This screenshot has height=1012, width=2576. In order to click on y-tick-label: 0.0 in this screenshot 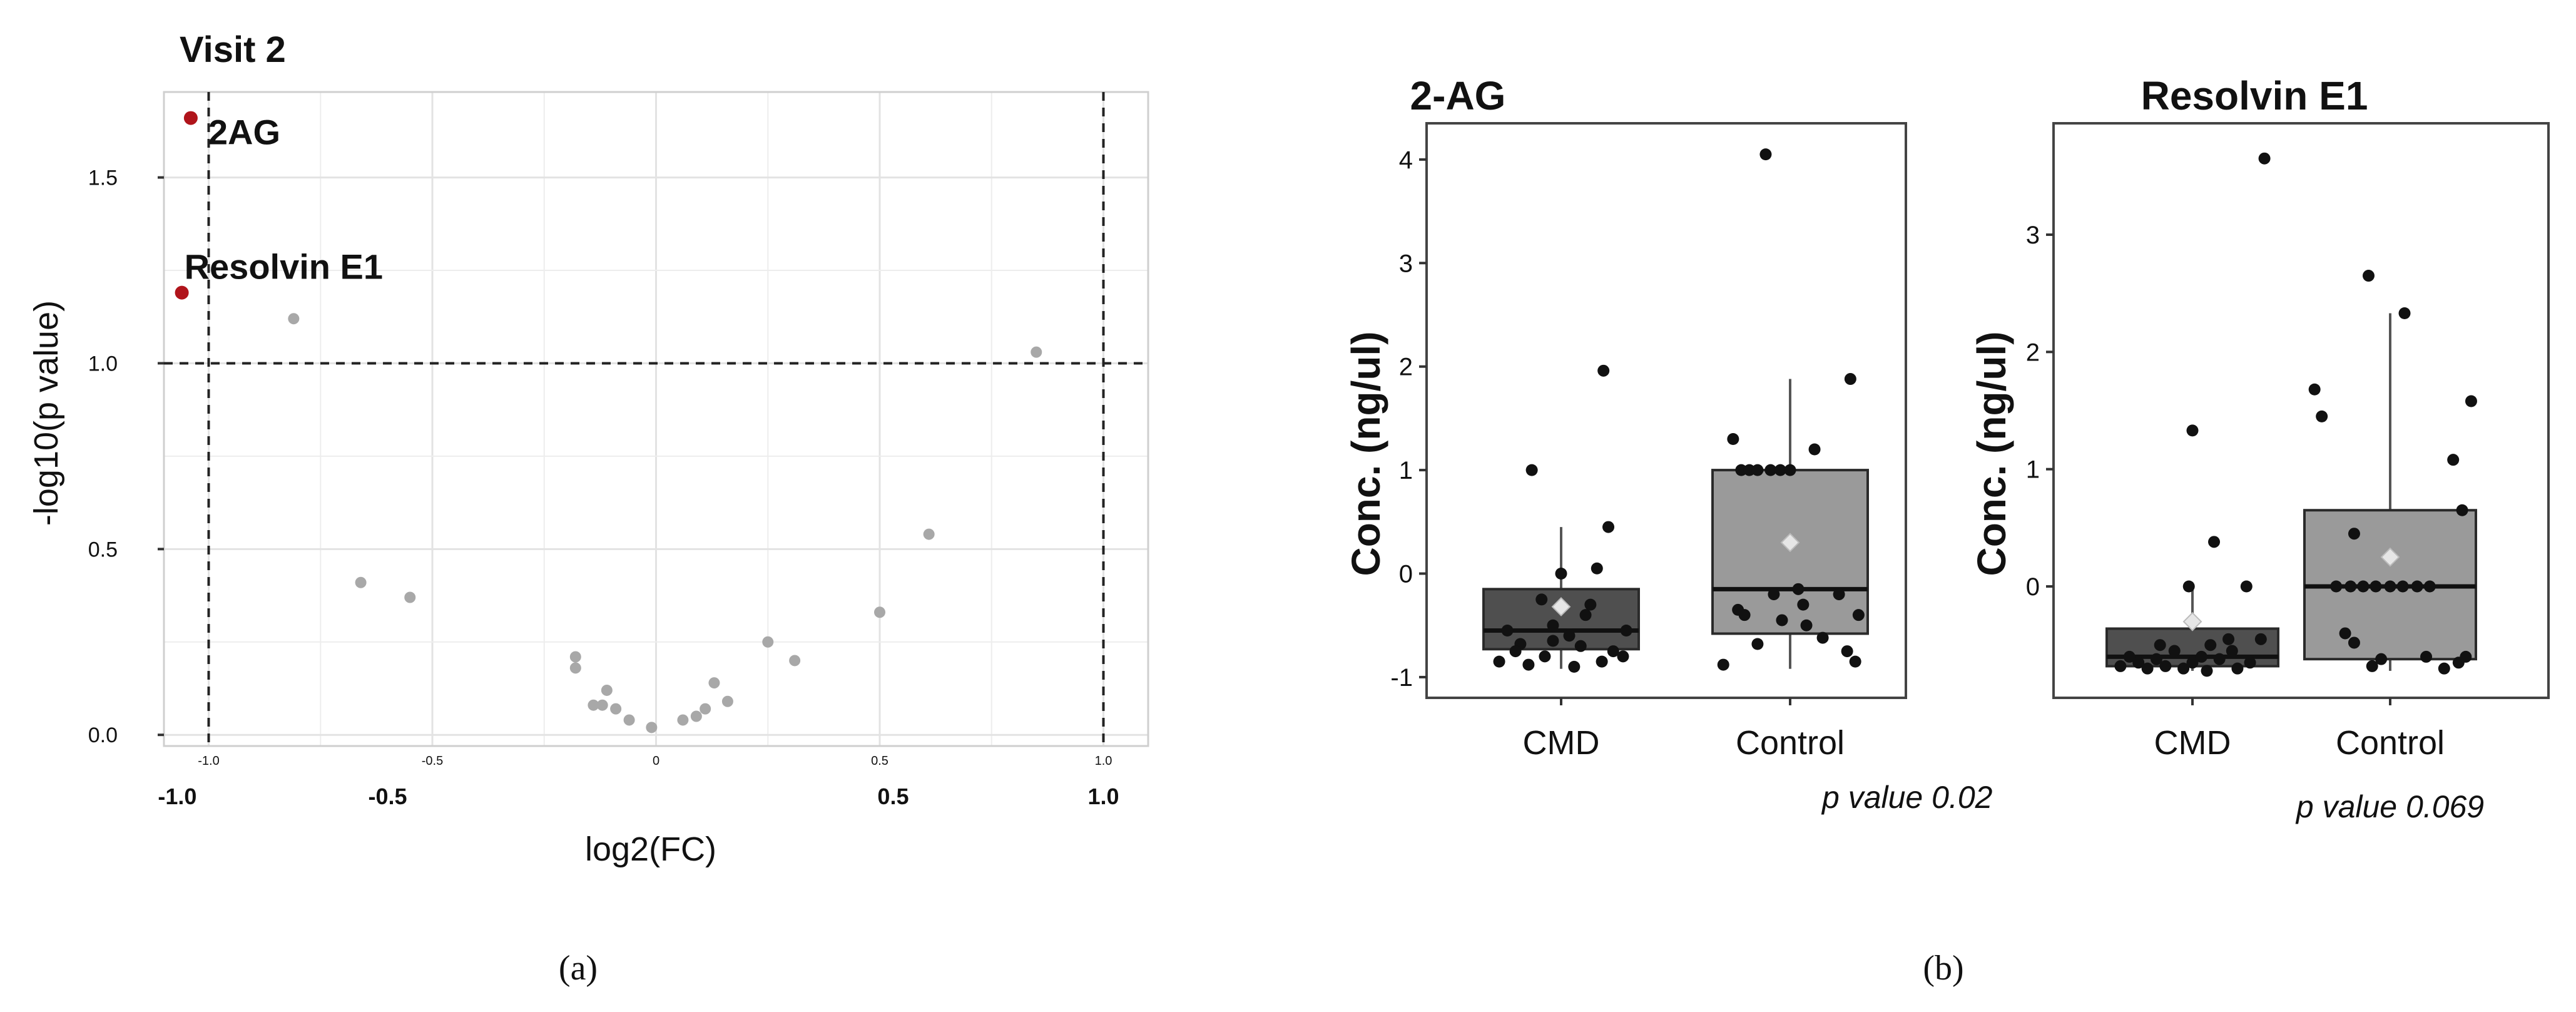, I will do `click(103, 735)`.